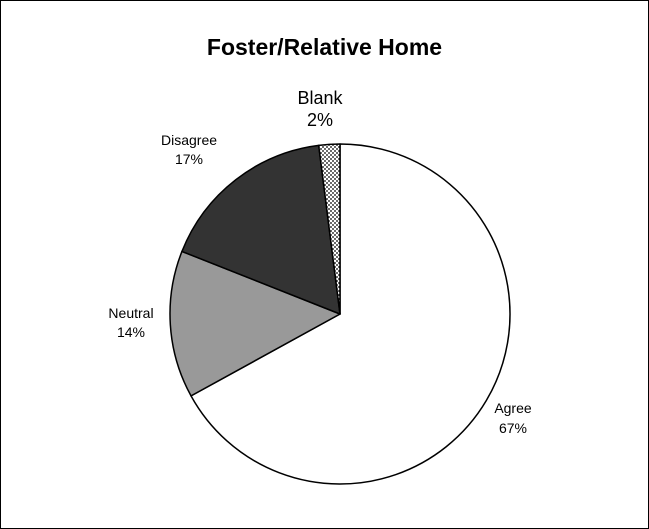 This screenshot has width=649, height=529. What do you see at coordinates (320, 120) in the screenshot?
I see `slice-percent-blank: 2%` at bounding box center [320, 120].